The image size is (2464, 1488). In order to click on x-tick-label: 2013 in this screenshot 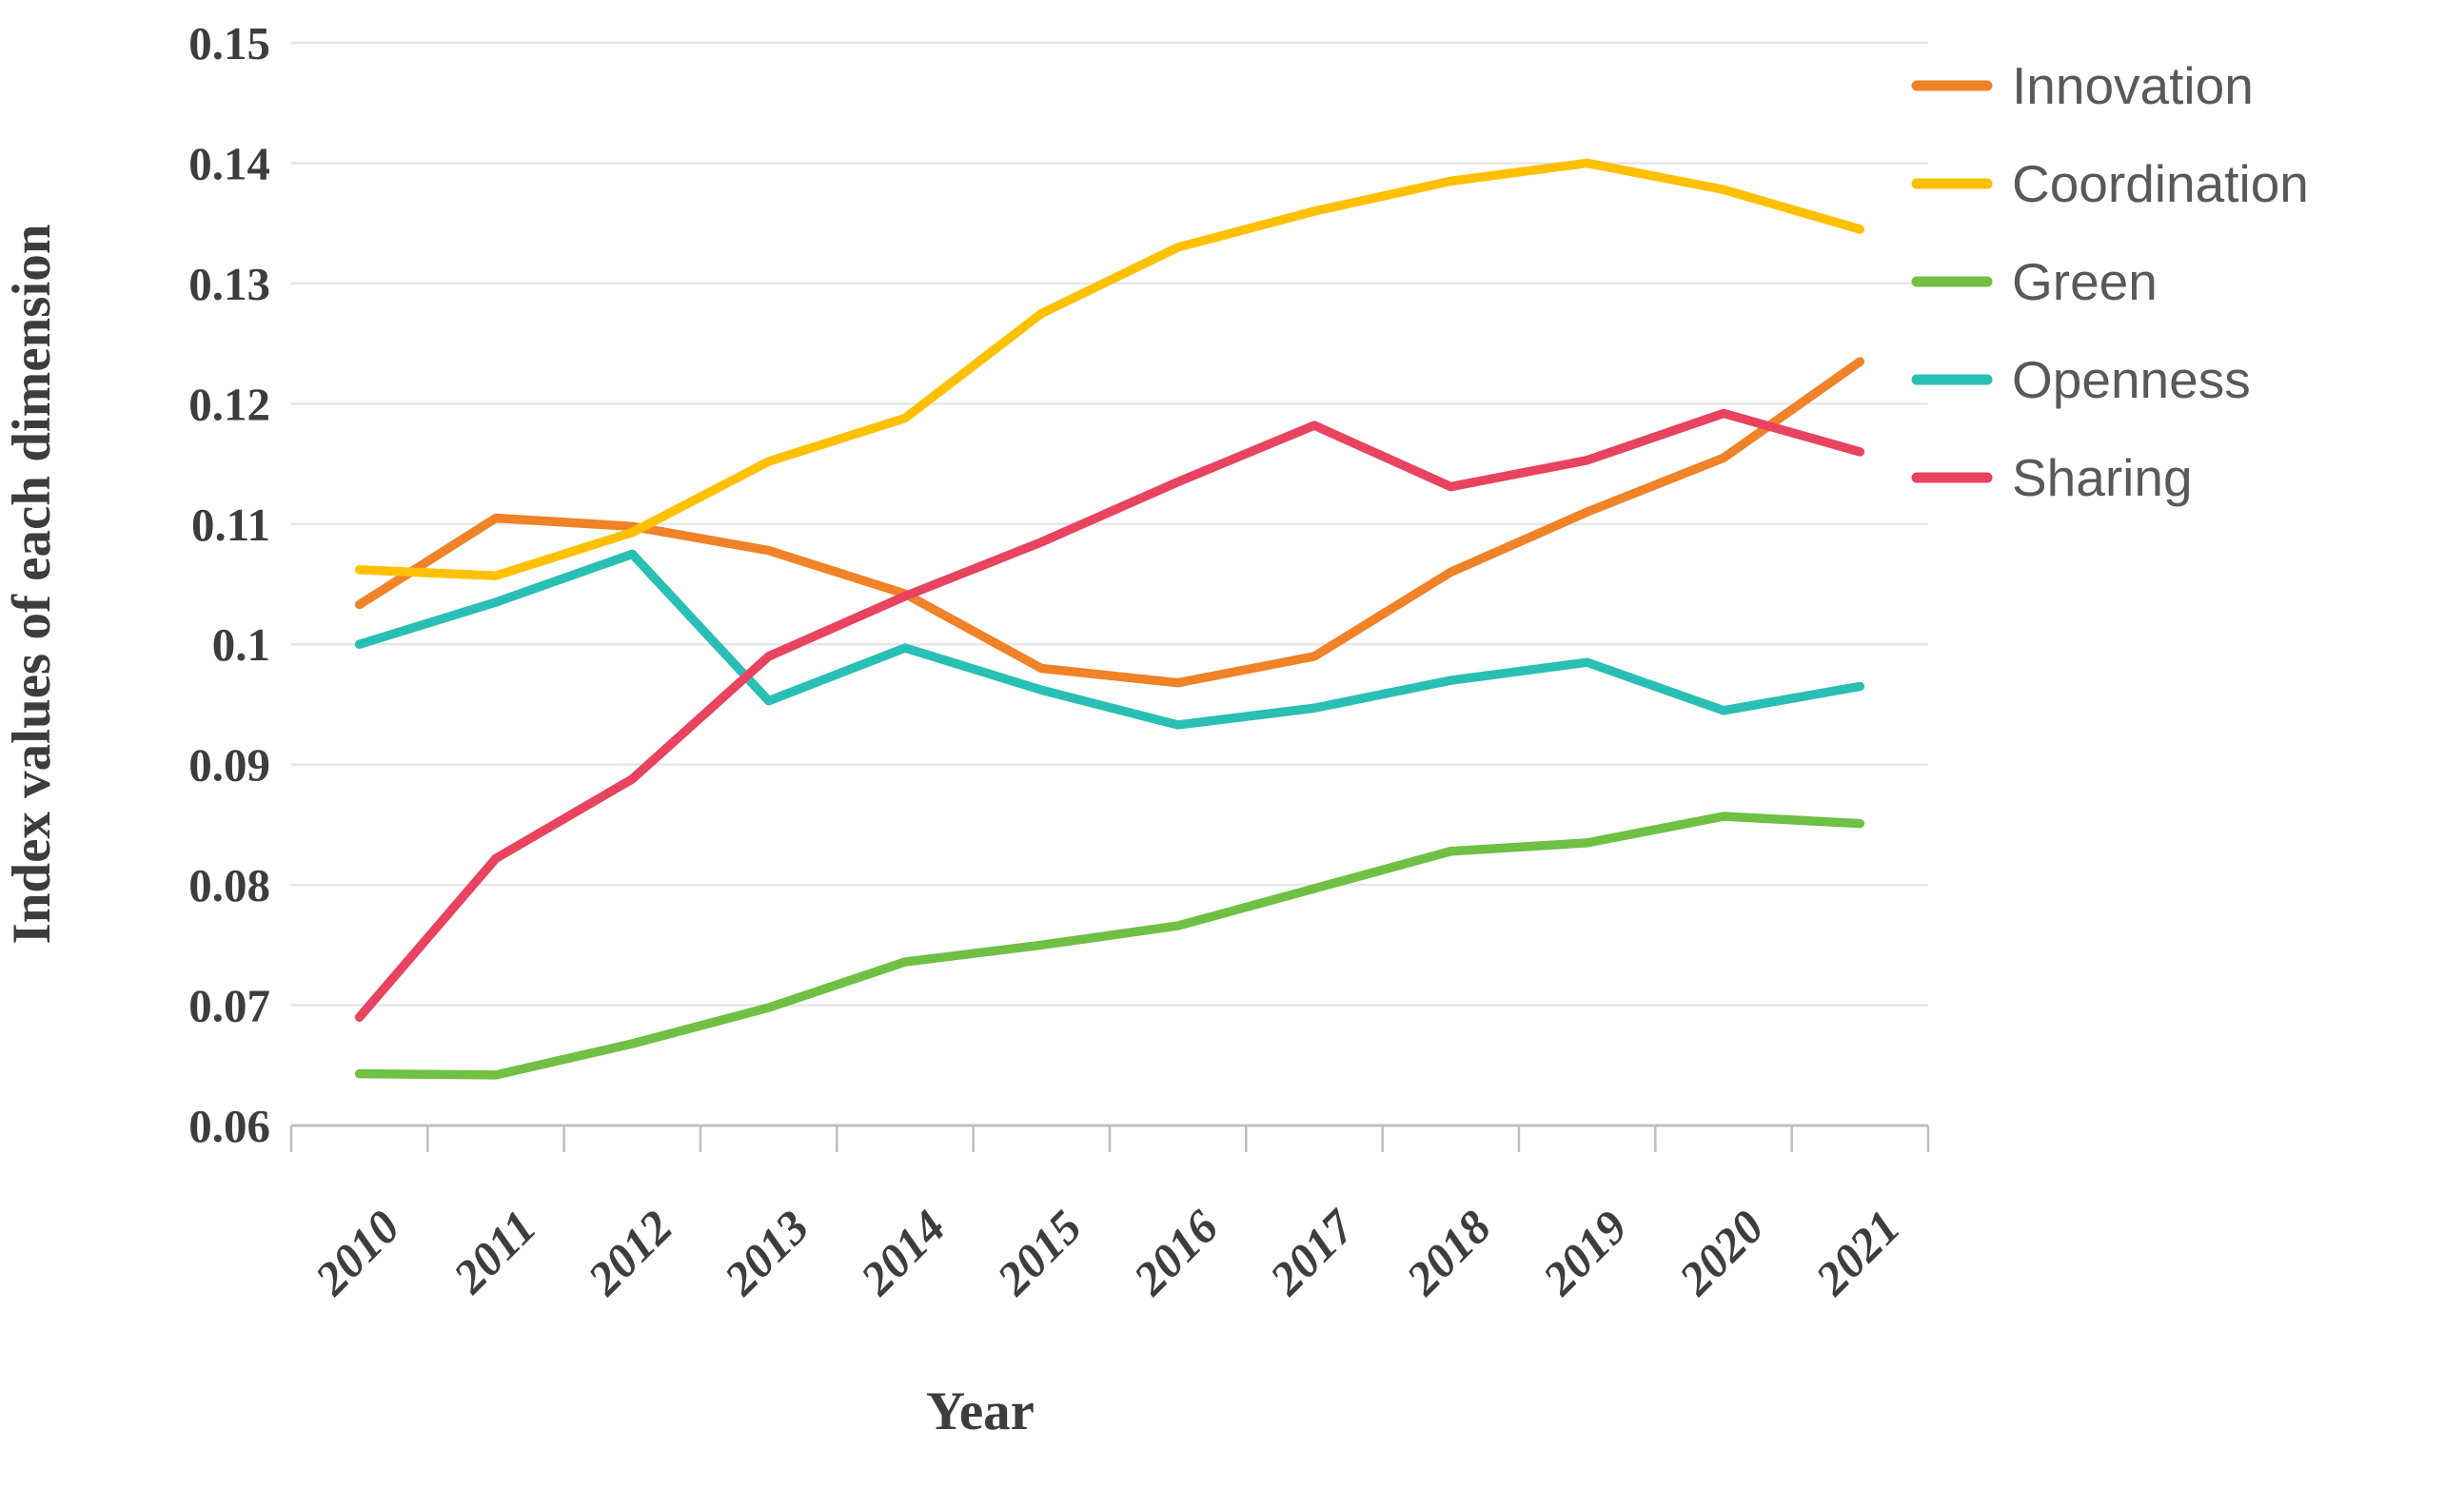, I will do `click(765, 1252)`.